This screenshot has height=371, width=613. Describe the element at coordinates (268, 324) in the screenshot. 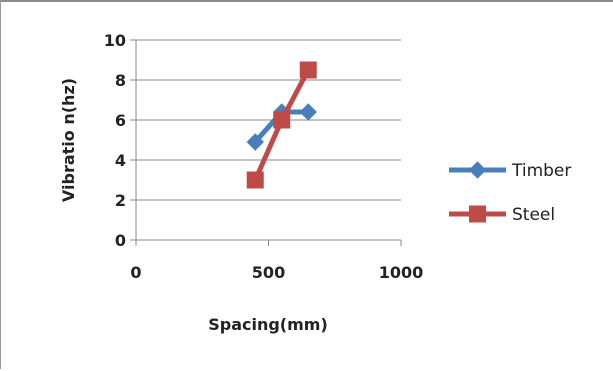

I see `x-axis-title: Spacing(mm)` at that location.